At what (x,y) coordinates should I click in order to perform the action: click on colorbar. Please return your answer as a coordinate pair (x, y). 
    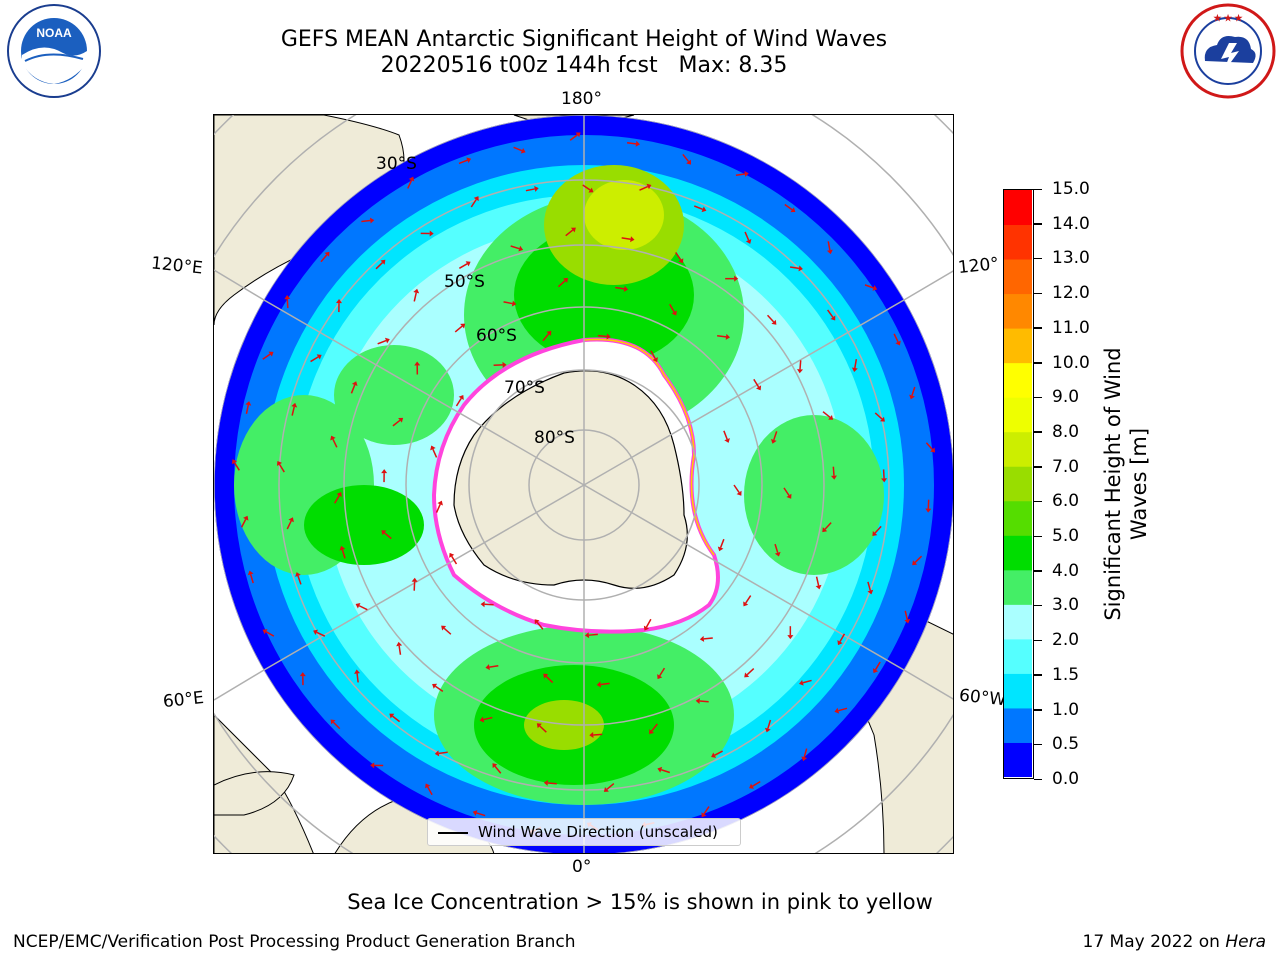
    Looking at the image, I should click on (1018, 484).